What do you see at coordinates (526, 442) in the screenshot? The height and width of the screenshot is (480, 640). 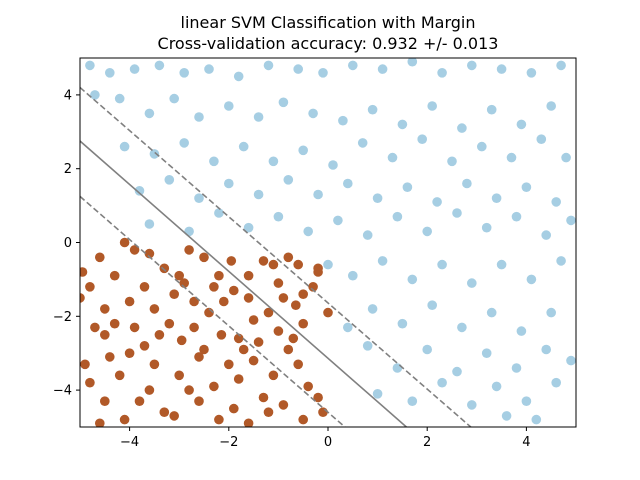 I see `x-tick-label: 4` at bounding box center [526, 442].